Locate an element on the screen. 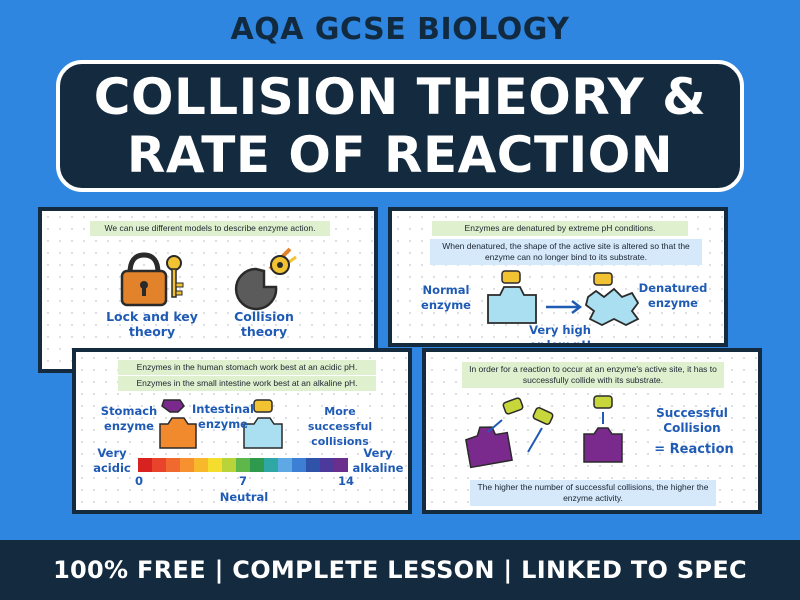 Image resolution: width=800 pixels, height=600 pixels. ph-tick-0: 0 is located at coordinates (138, 481).